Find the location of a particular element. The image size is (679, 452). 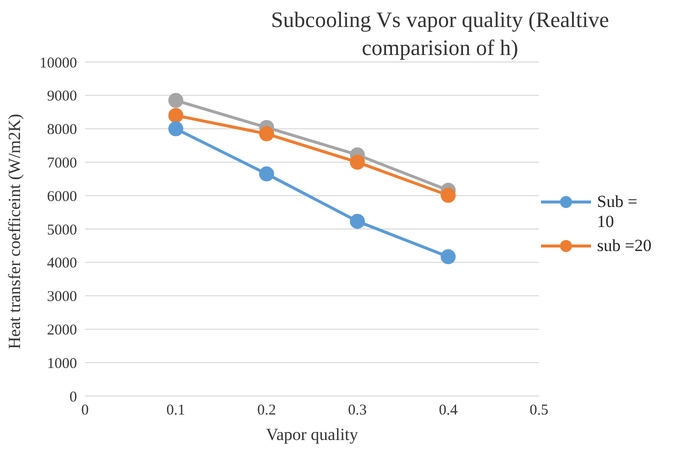

x-tick-label: 0.2 is located at coordinates (266, 410).